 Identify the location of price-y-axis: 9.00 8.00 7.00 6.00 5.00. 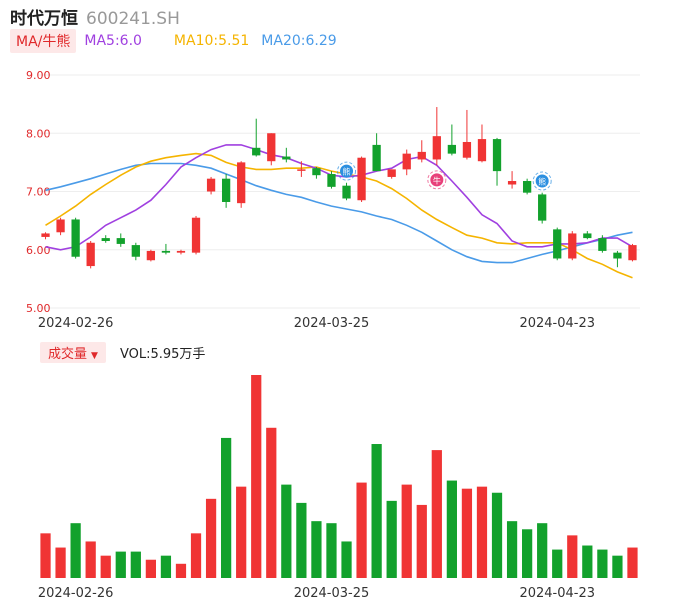
(38, 192).